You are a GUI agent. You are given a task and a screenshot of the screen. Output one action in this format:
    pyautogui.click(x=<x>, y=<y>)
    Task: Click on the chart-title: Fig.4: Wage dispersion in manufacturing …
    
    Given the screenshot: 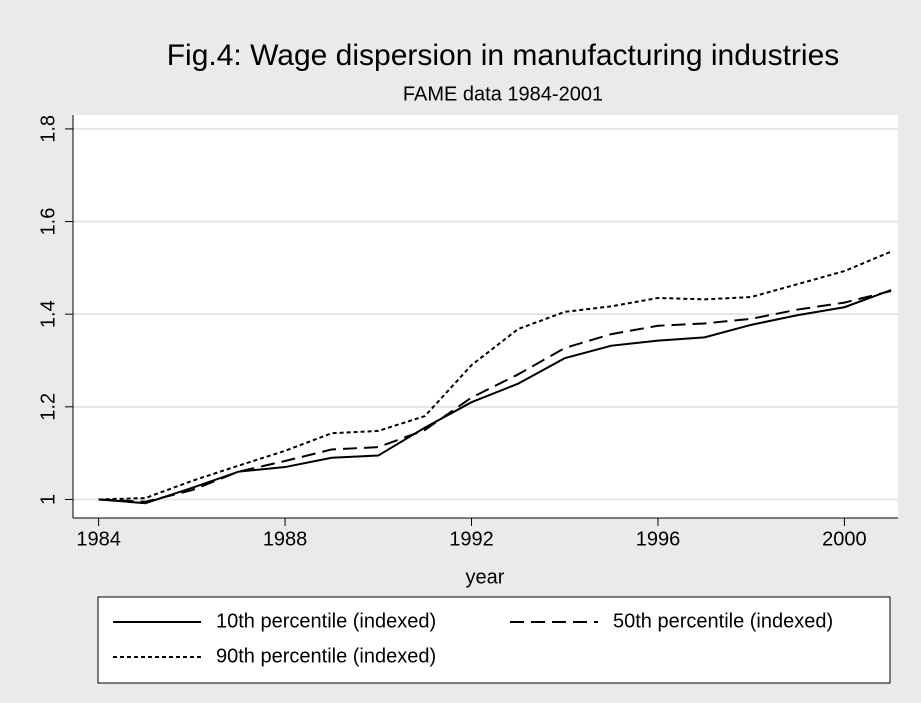 What is the action you would take?
    pyautogui.click(x=503, y=55)
    